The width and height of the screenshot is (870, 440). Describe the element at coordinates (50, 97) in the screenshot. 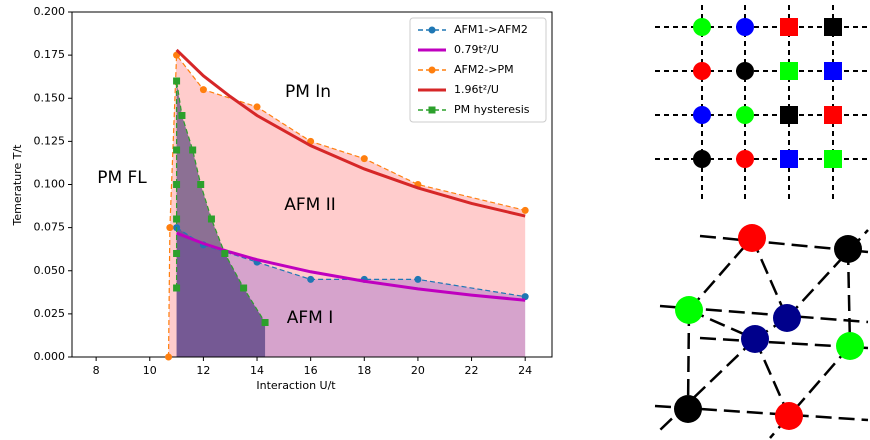

I see `y-tick-label: 0.150` at that location.